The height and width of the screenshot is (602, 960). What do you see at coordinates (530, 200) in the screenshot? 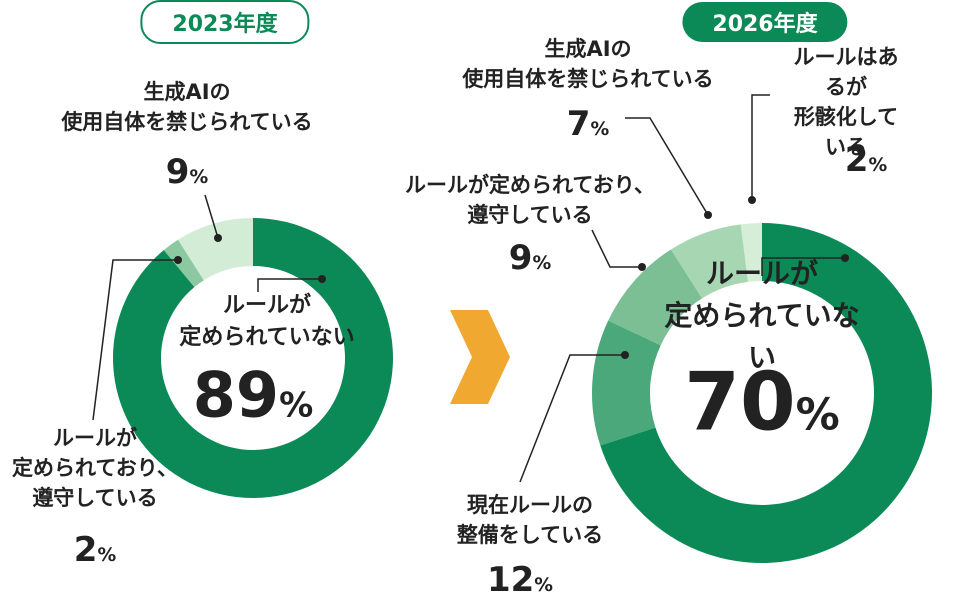
I see `segment-label: ルールが定められており、 遵守している` at bounding box center [530, 200].